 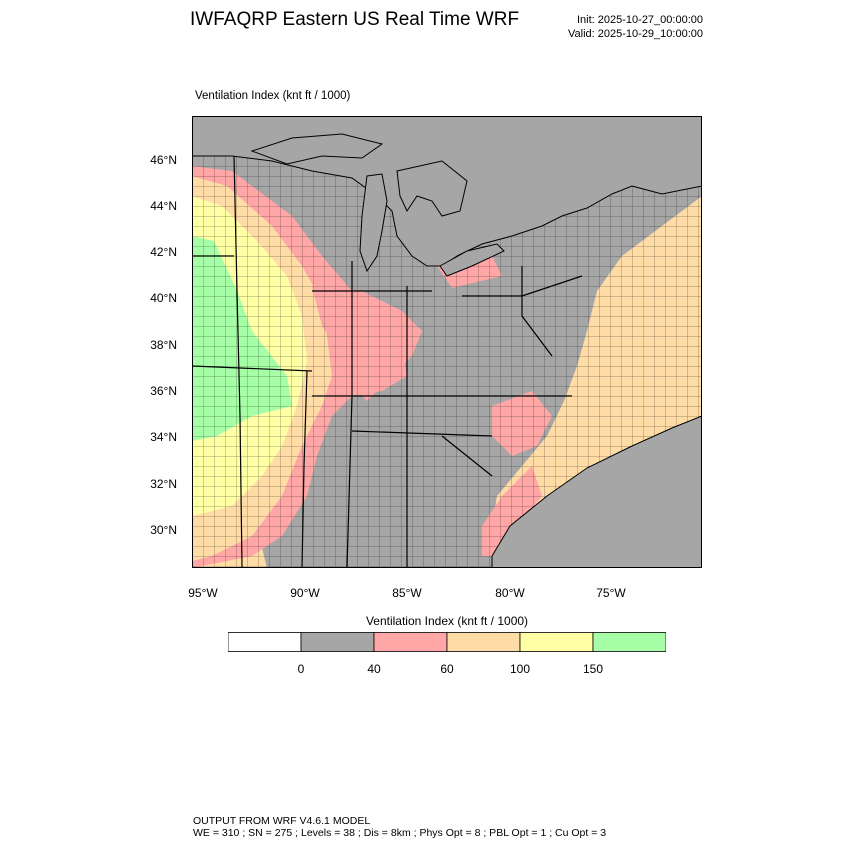 What do you see at coordinates (163, 530) in the screenshot?
I see `lat-label: 30°N` at bounding box center [163, 530].